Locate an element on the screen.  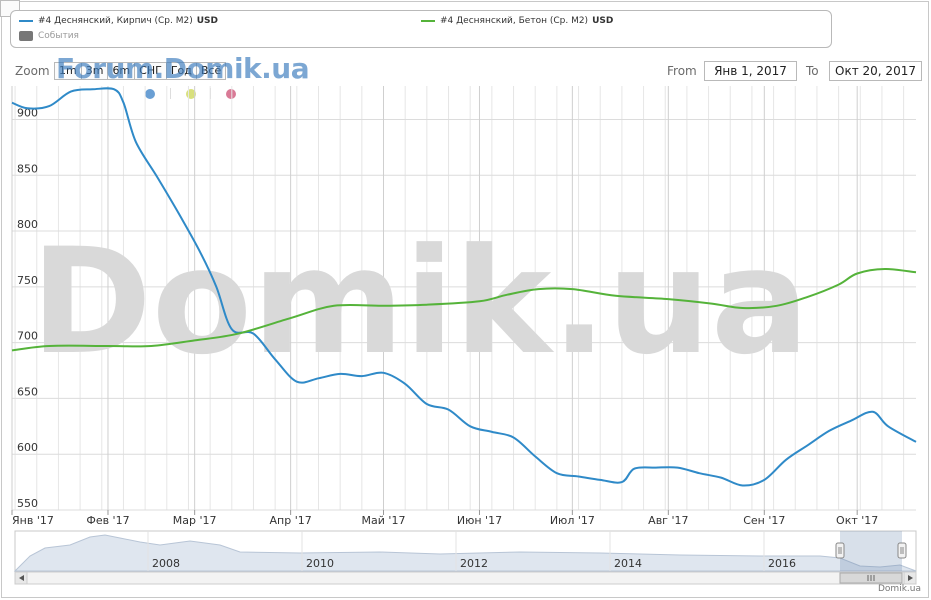
x-tick-label: Мар '17 is located at coordinates (195, 520).